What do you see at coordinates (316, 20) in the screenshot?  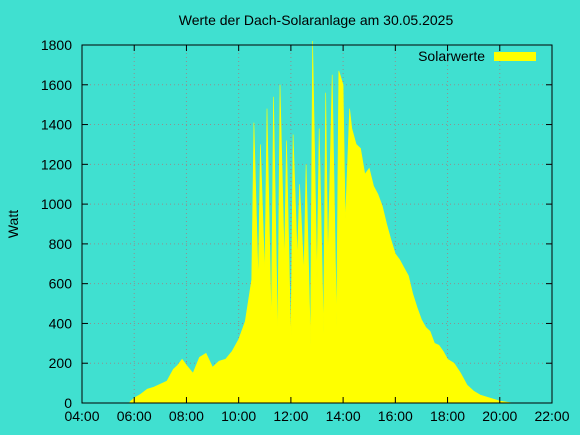 I see `chart-title: Werte der Dach-Solaranlage am 30.05.2025` at bounding box center [316, 20].